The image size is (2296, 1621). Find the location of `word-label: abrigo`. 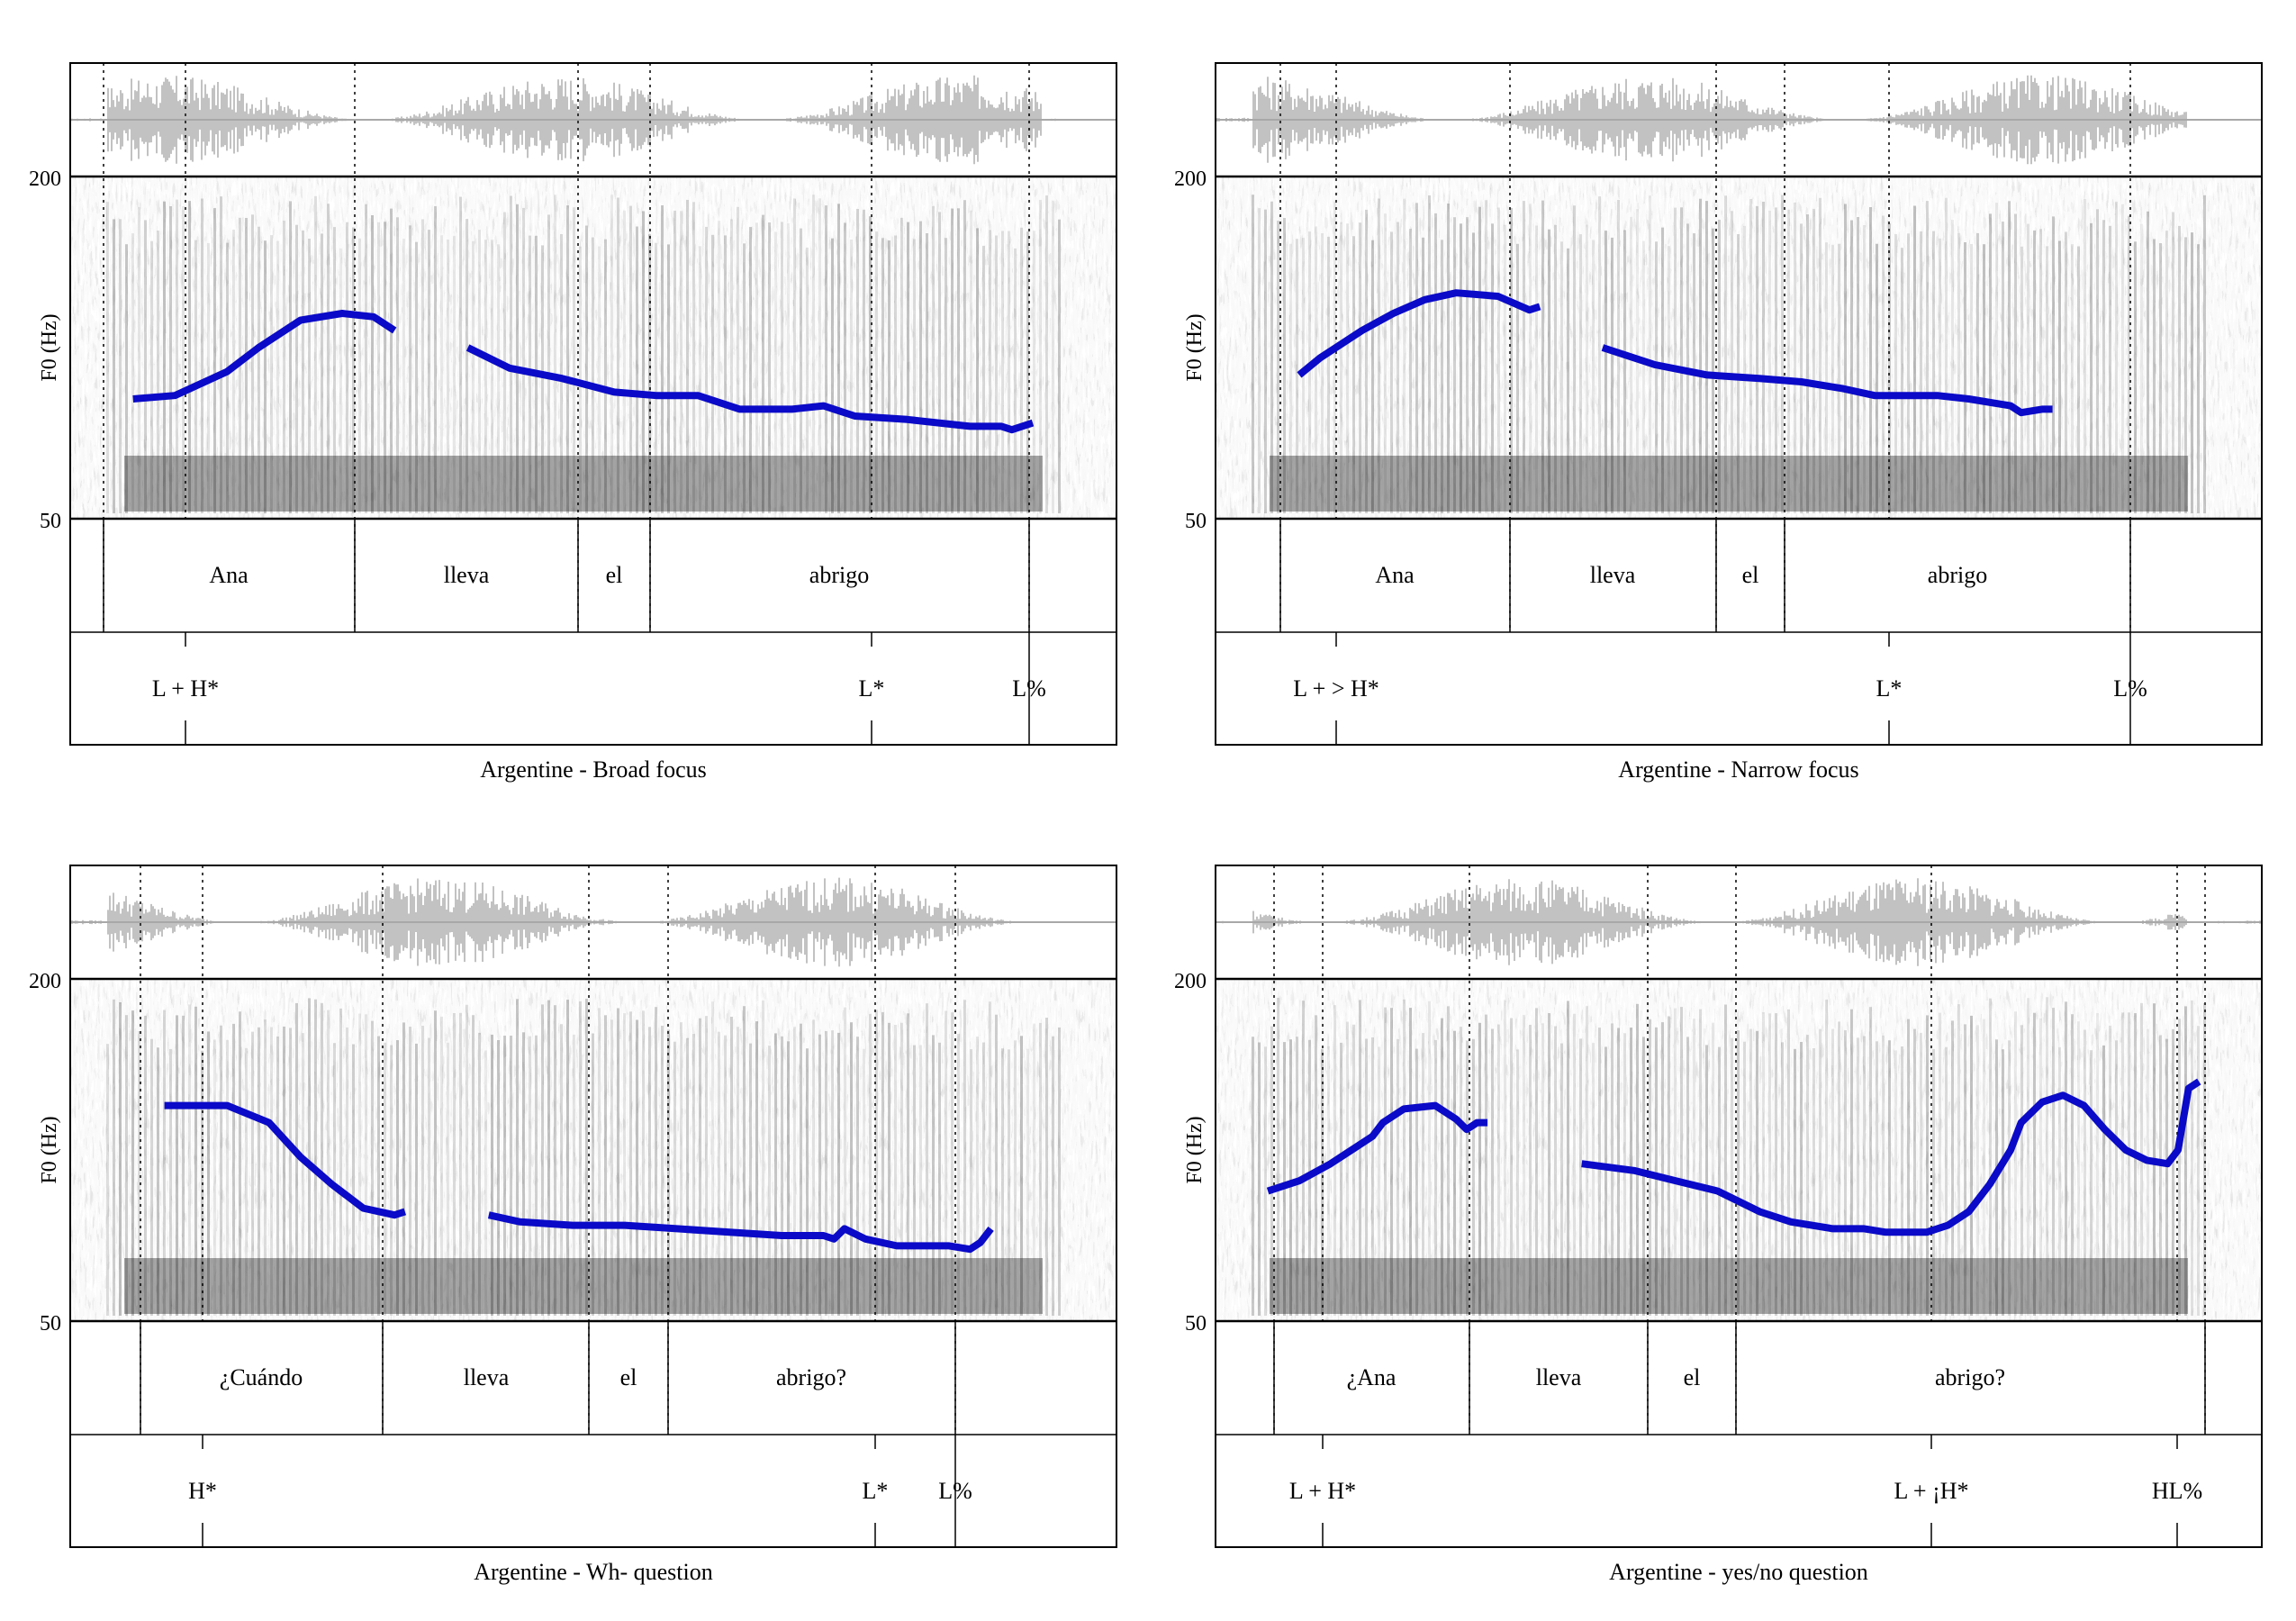

word-label: abrigo is located at coordinates (839, 575).